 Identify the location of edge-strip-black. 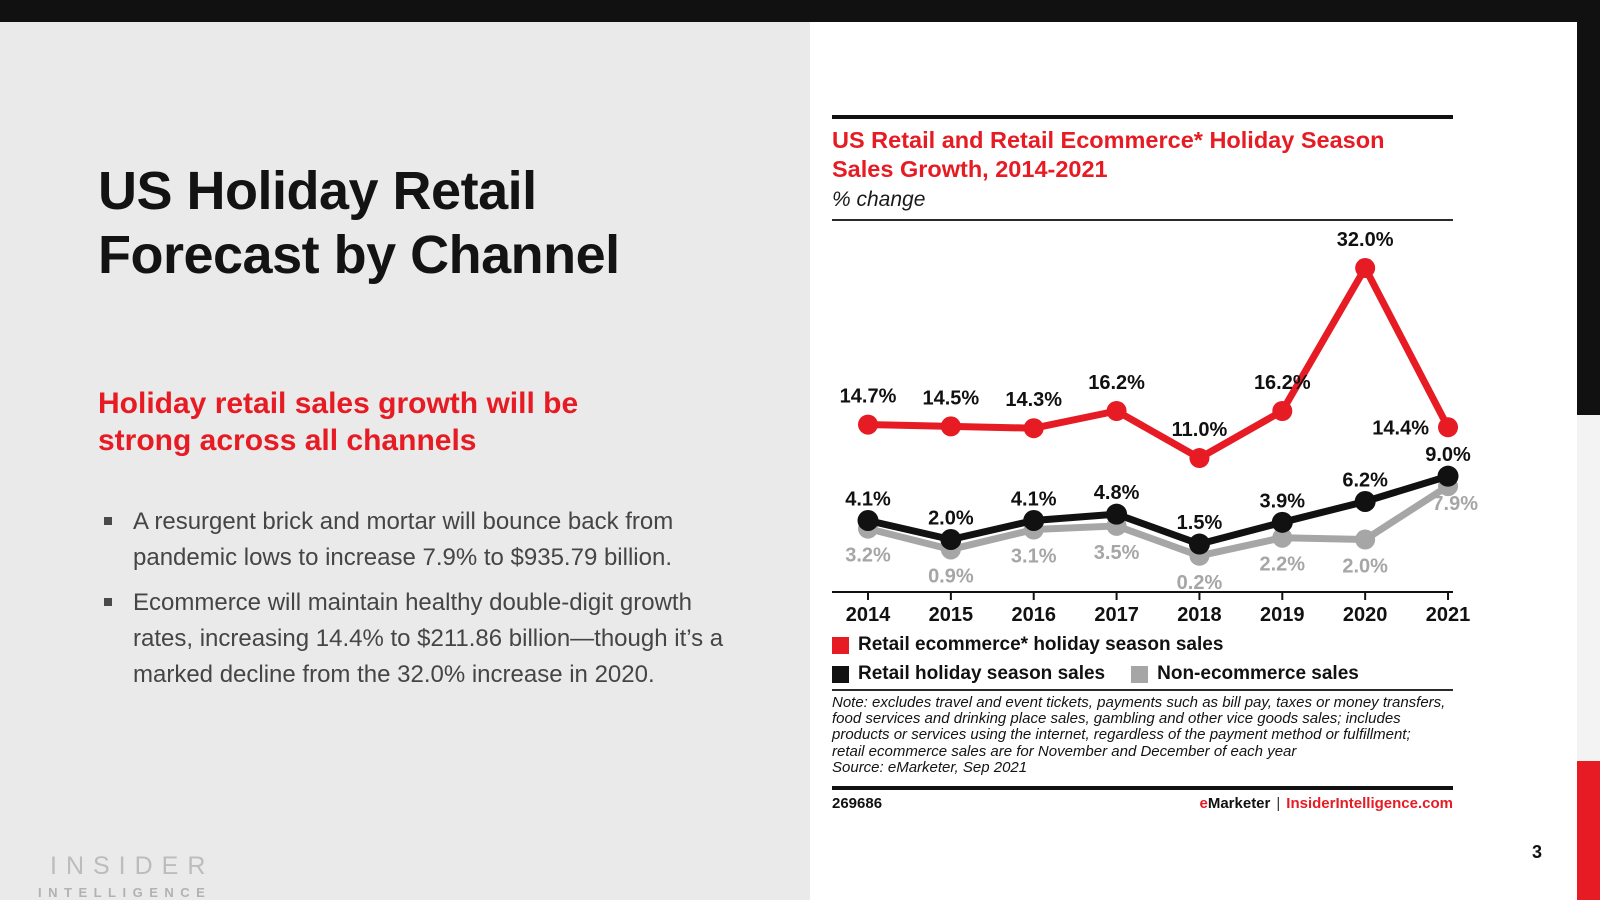
(1588, 207).